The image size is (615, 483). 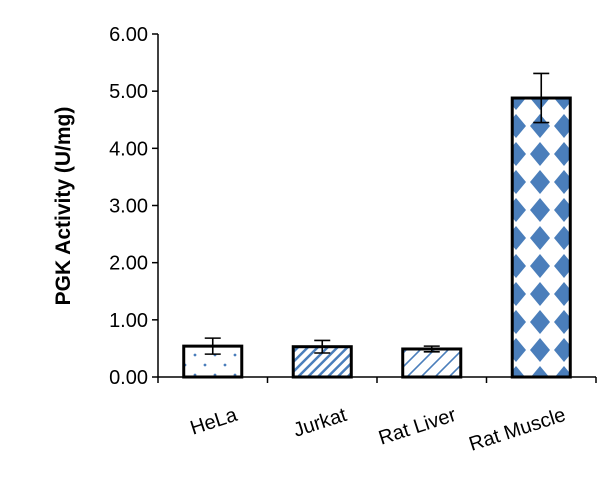 I want to click on y-tick-label: 3.00, so click(x=128, y=207).